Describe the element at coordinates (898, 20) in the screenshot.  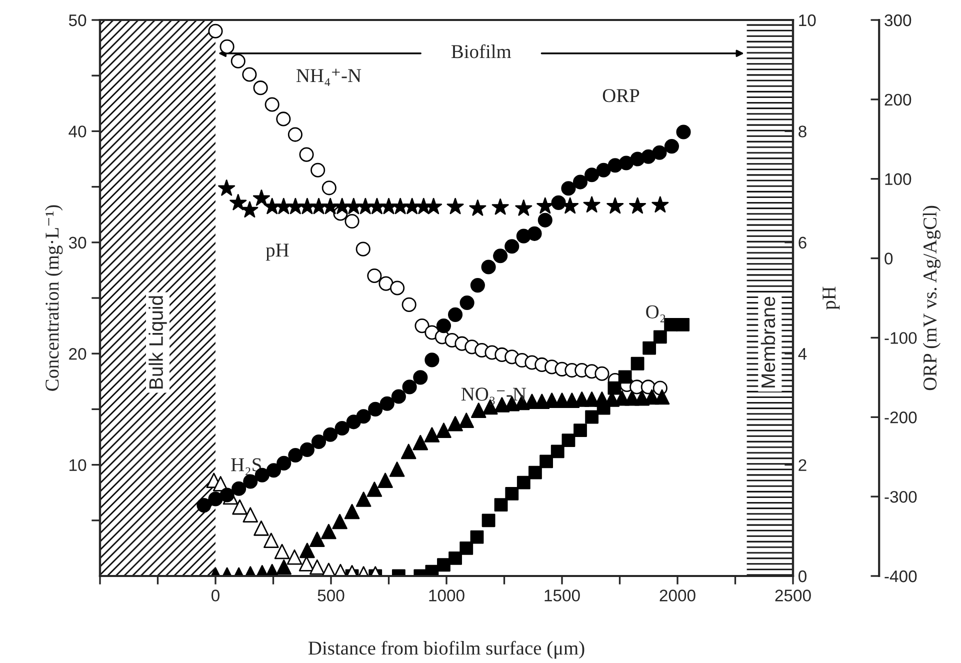
I see `y3-tick-label: 300` at that location.